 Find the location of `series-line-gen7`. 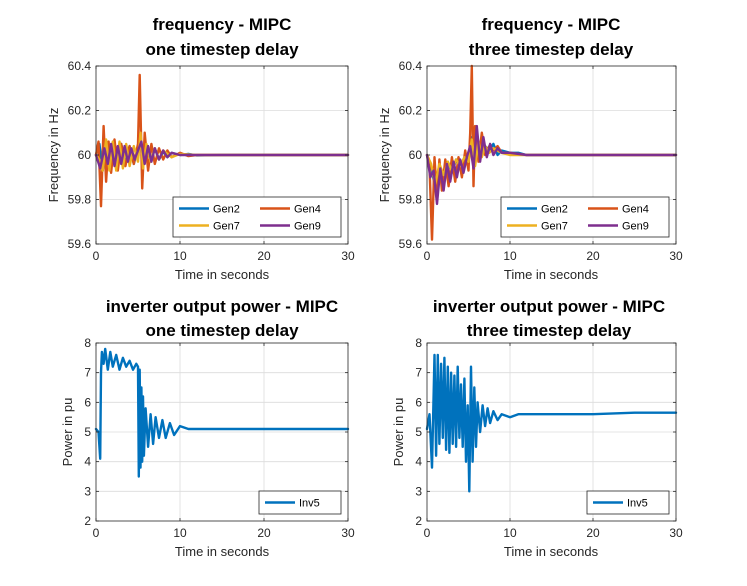

series-line-gen7 is located at coordinates (551, 162).